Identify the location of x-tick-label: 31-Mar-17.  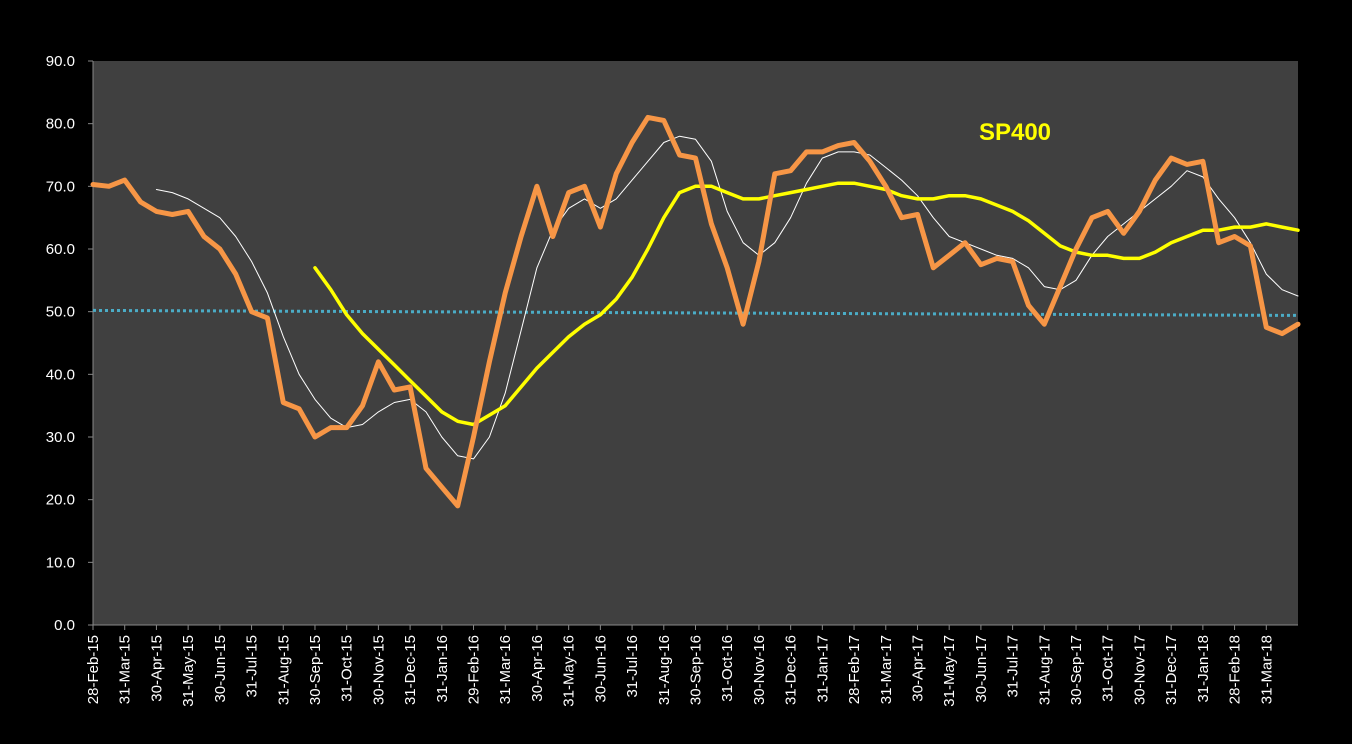
(886, 669).